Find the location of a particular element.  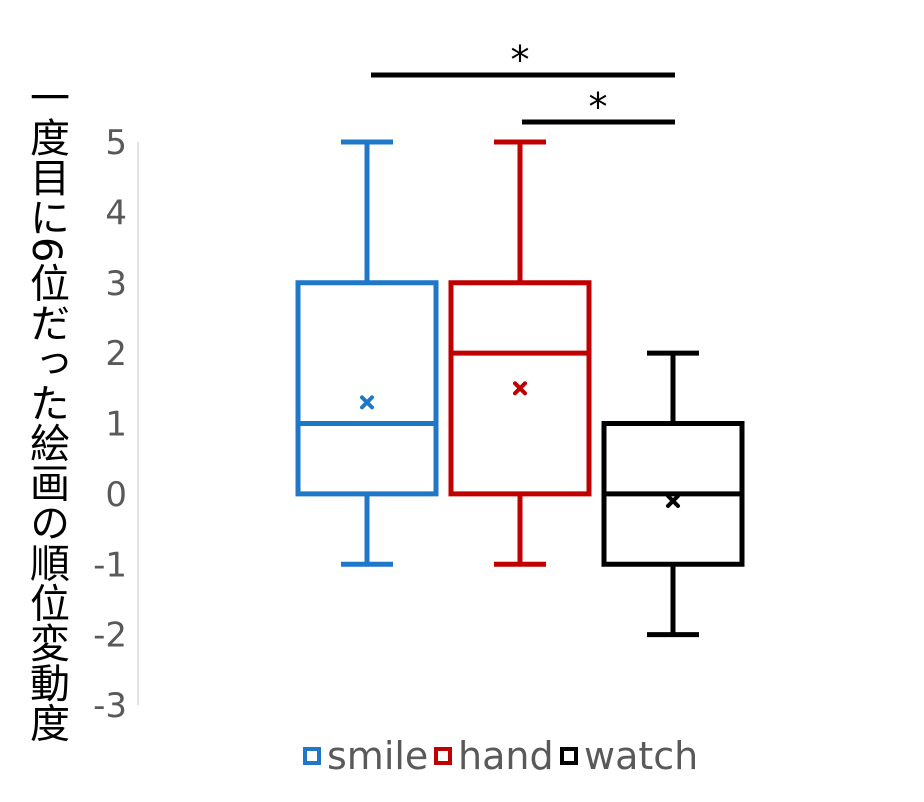

y-axis-title: 一度目に6位だった絵画の順位変動度 is located at coordinates (46, 410).